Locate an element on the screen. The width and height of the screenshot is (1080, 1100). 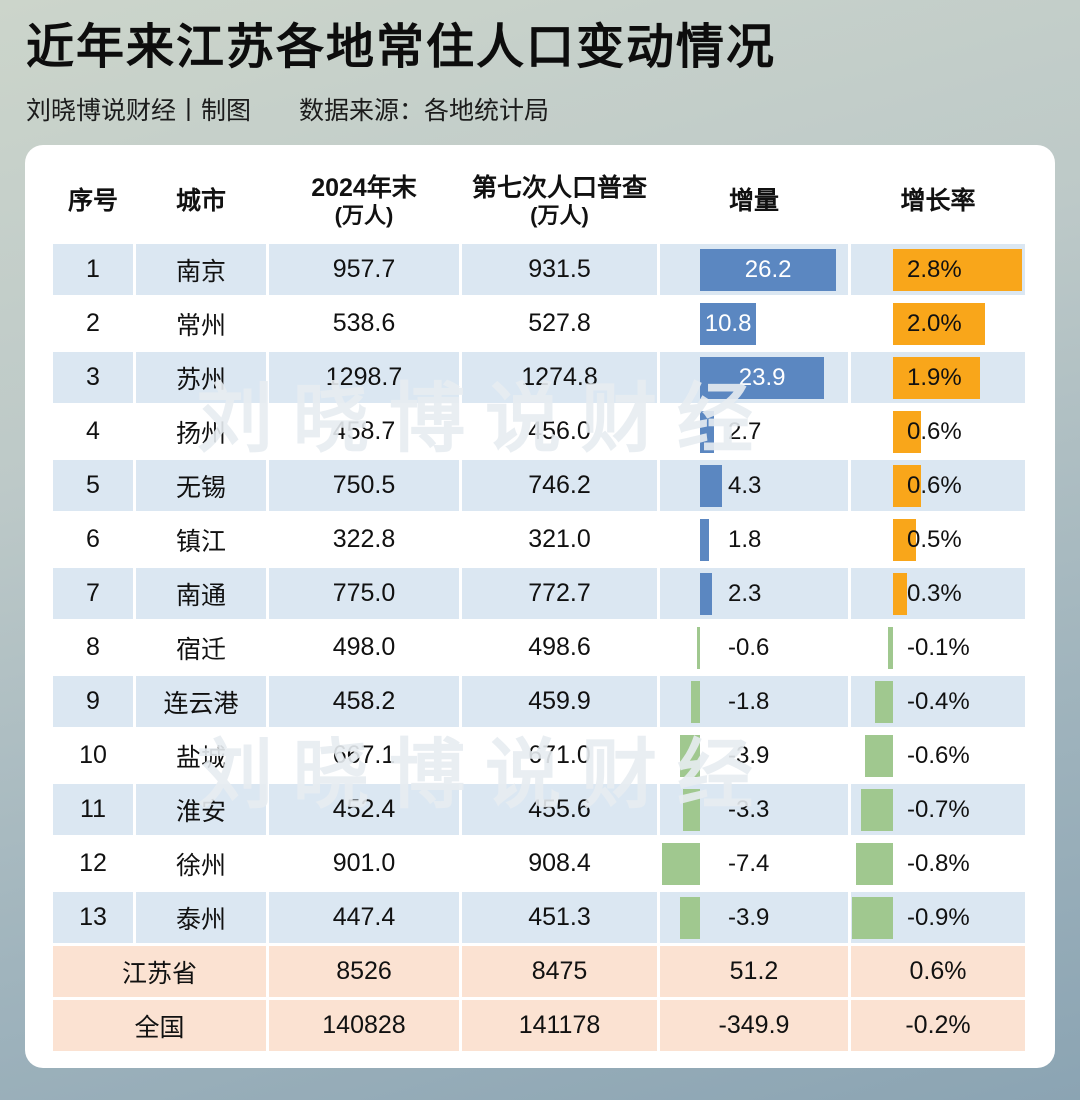
rate-value-text: -0.2% is located at coordinates (938, 1025).